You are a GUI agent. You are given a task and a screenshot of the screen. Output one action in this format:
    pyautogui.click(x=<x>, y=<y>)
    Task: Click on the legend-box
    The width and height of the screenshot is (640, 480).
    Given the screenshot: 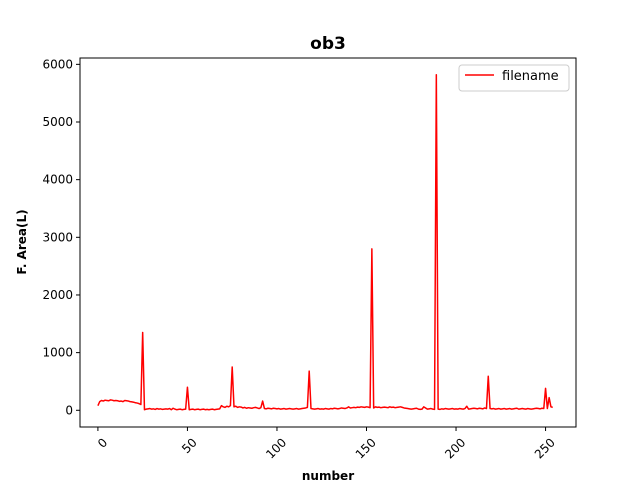 What is the action you would take?
    pyautogui.click(x=514, y=78)
    